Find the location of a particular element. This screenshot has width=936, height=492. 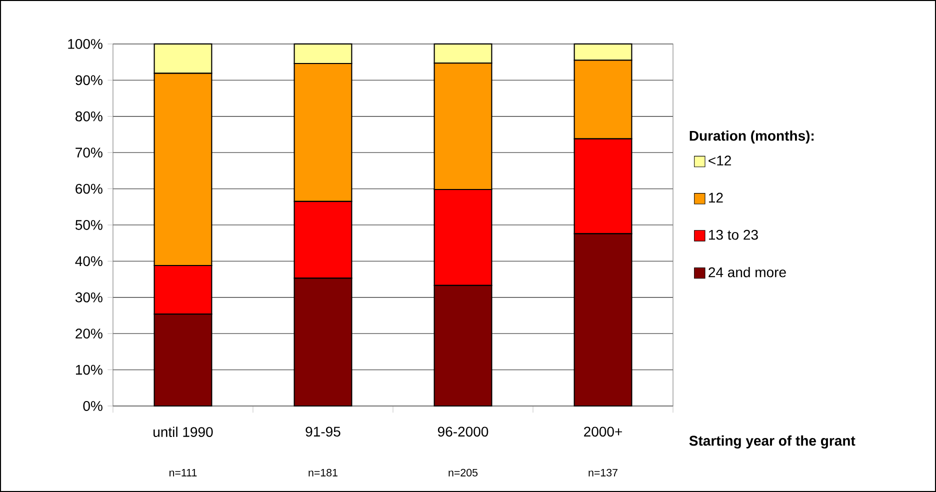

y-tick-label: 90% is located at coordinates (89, 80).